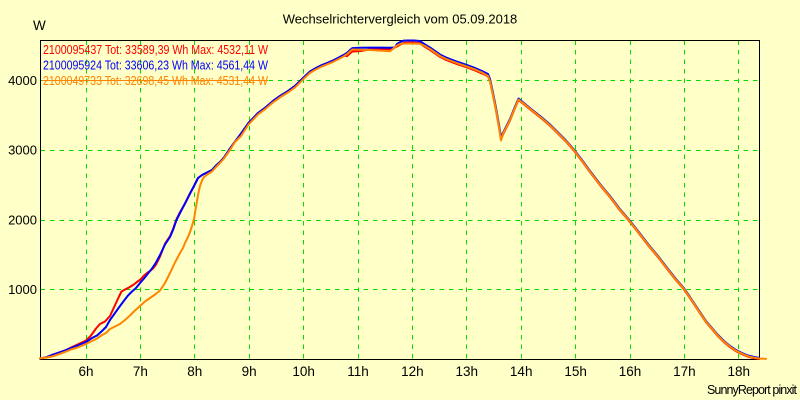  What do you see at coordinates (400, 19) in the screenshot?
I see `svg-text:Wechselrichtervergleich vom 05: Wechselrichtervergleich vom 05.09.2018` at bounding box center [400, 19].